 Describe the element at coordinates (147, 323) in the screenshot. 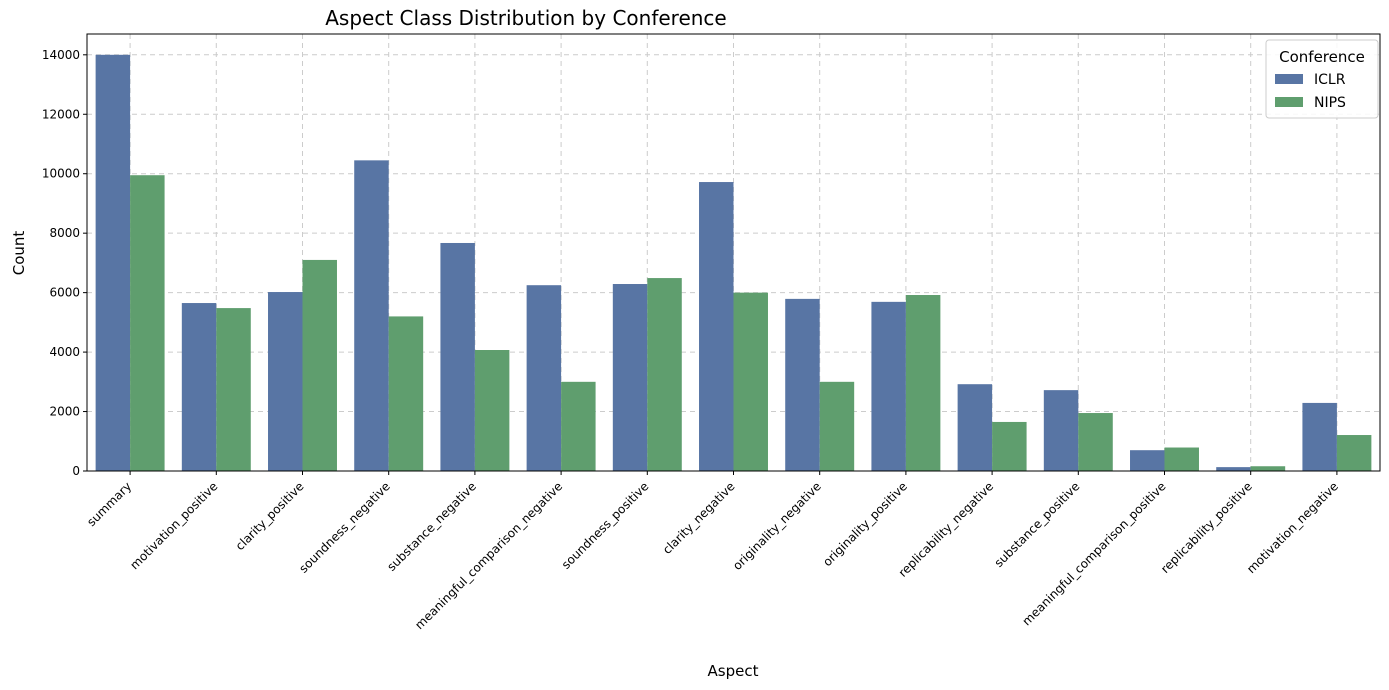

I see `bar-nips-summary` at that location.